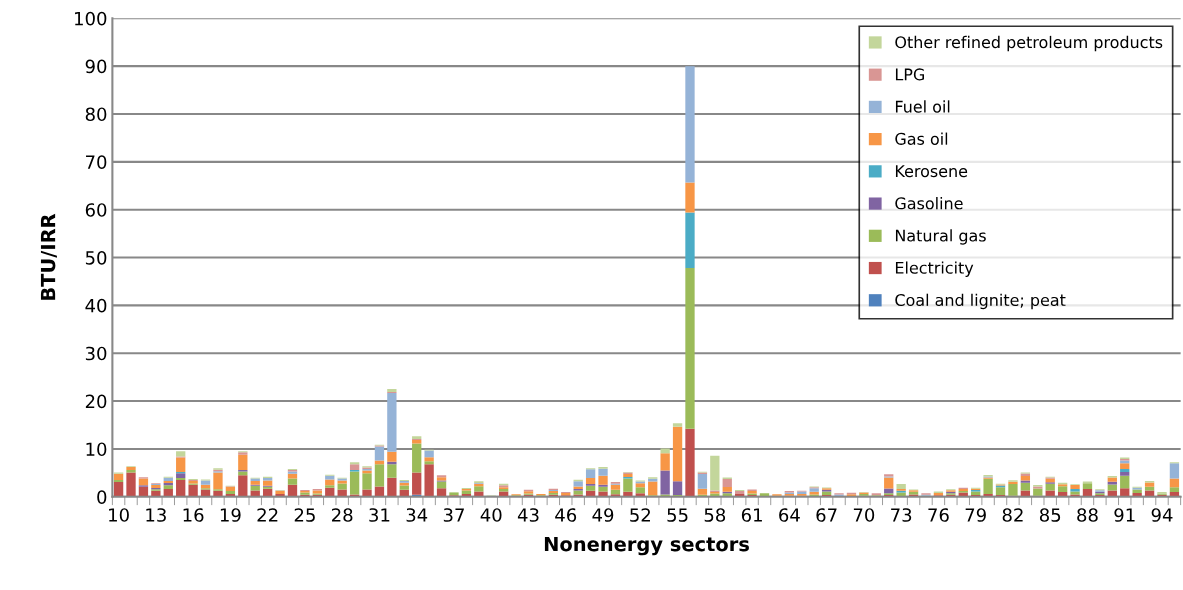 The image size is (1183, 590). I want to click on x-tick-label: 85, so click(1050, 515).